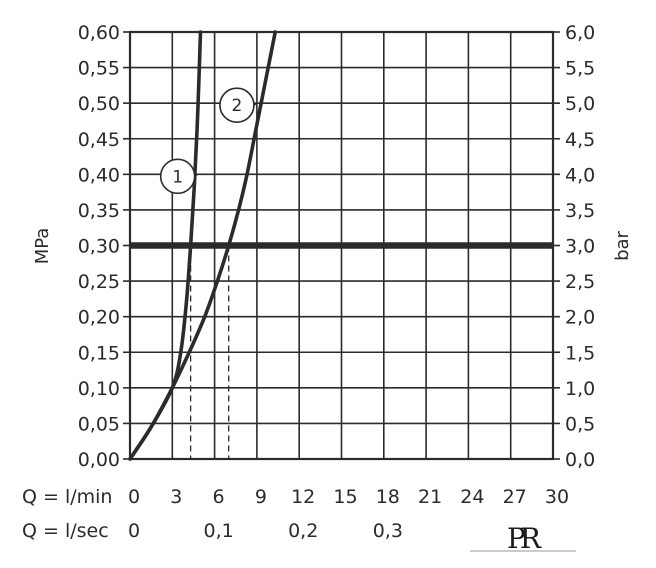 This screenshot has width=656, height=568. What do you see at coordinates (99, 104) in the screenshot?
I see `y-tick-label-left: 0,50` at bounding box center [99, 104].